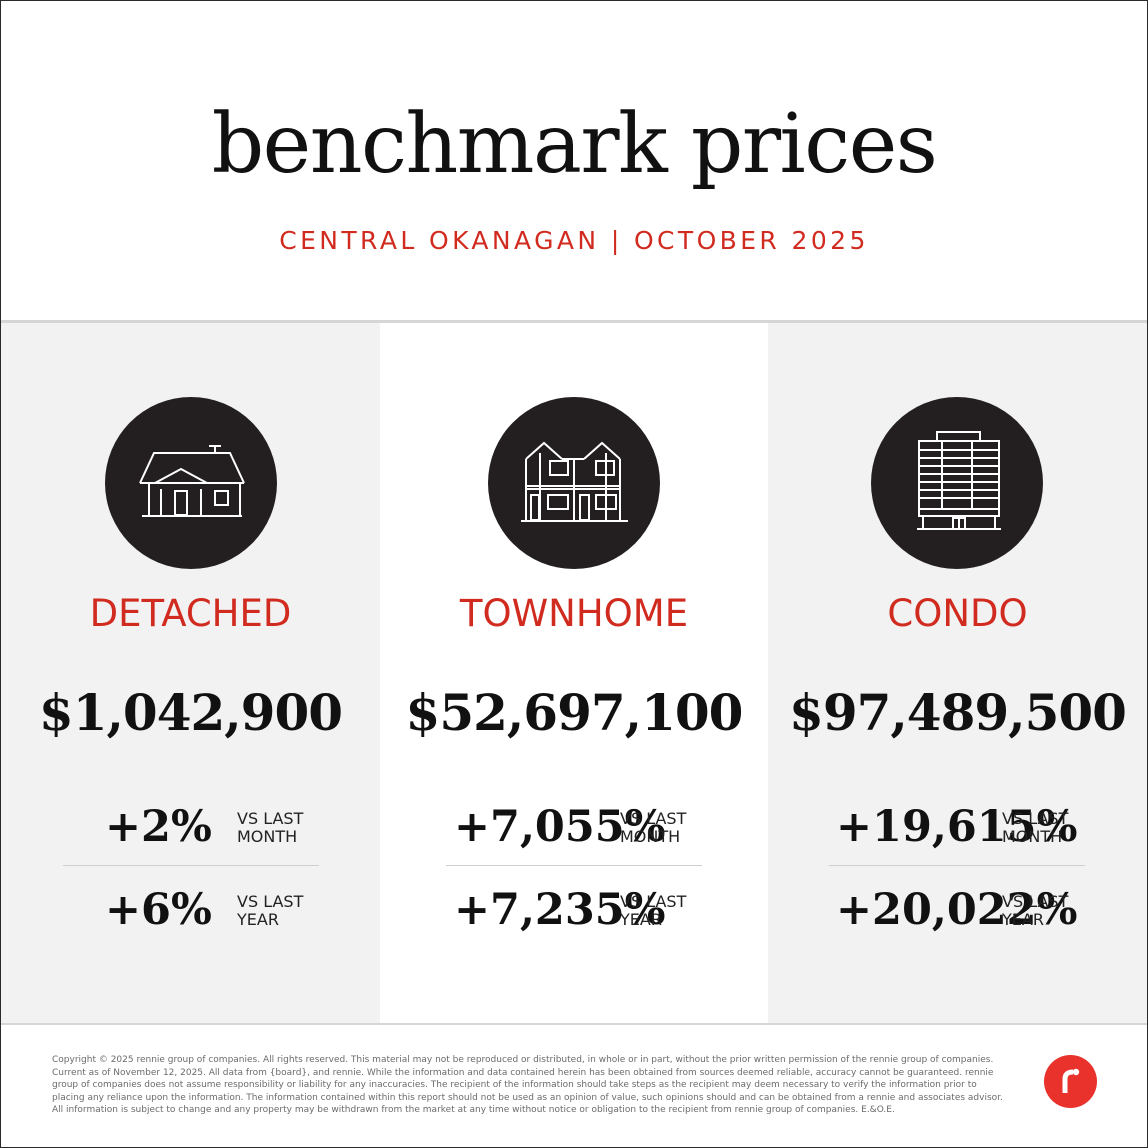 This screenshot has height=1148, width=1148. Describe the element at coordinates (574, 321) in the screenshot. I see `header-divider` at that location.